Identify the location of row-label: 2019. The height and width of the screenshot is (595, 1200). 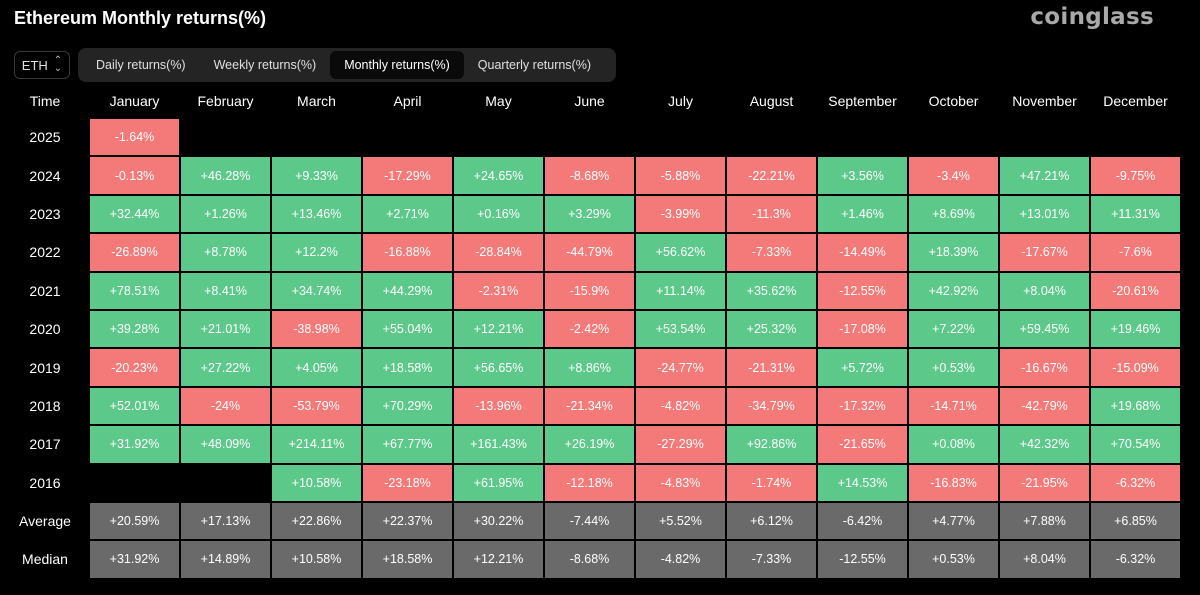
(45, 367).